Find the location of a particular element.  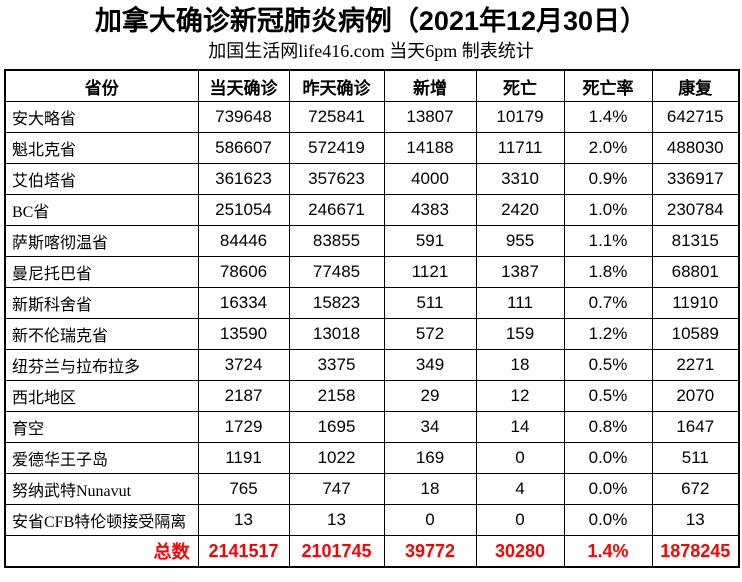

value-cell: 1647 is located at coordinates (695, 427).